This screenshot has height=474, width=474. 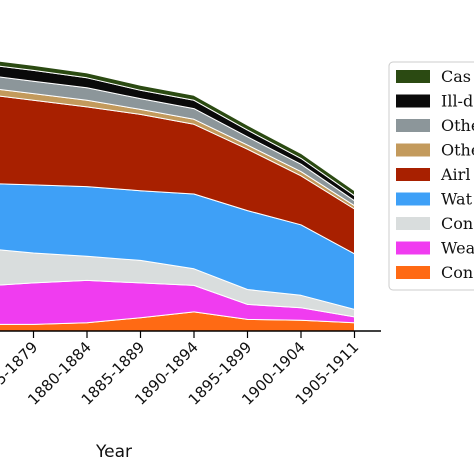 What do you see at coordinates (457, 101) in the screenshot?
I see `legend-label: Ill-d` at bounding box center [457, 101].